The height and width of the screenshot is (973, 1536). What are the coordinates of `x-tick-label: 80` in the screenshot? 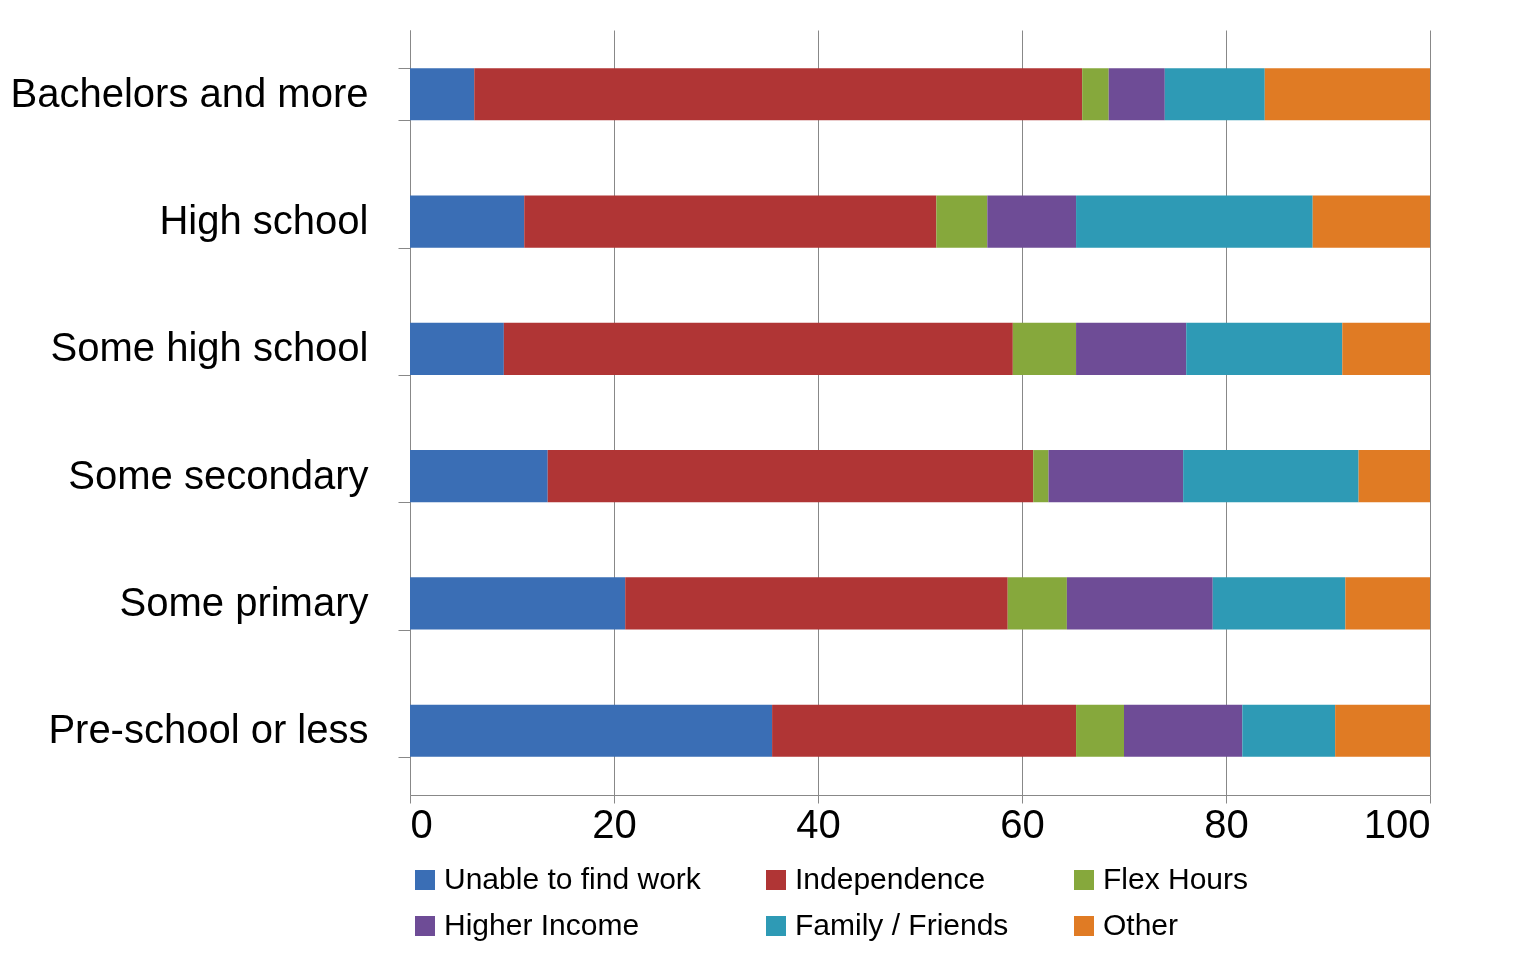 It's located at (1226, 823).